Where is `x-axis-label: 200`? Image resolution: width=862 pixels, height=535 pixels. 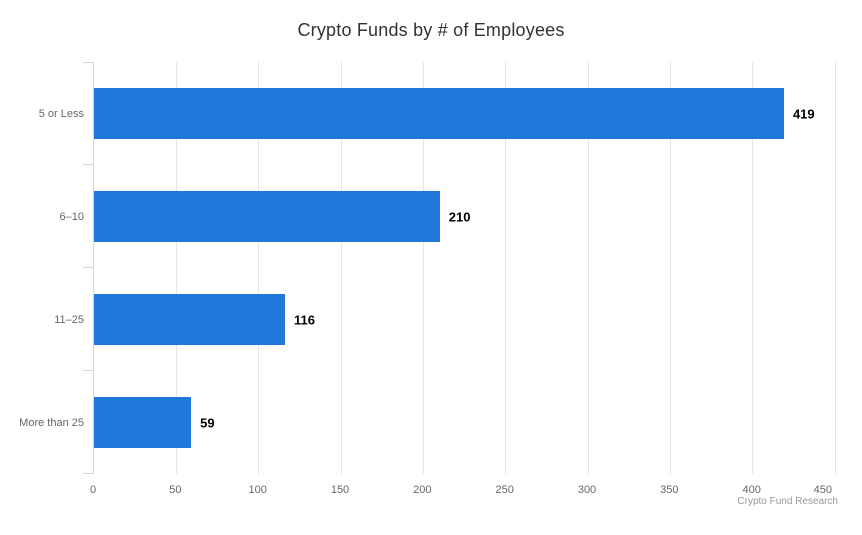
x-axis-label: 200 is located at coordinates (422, 490).